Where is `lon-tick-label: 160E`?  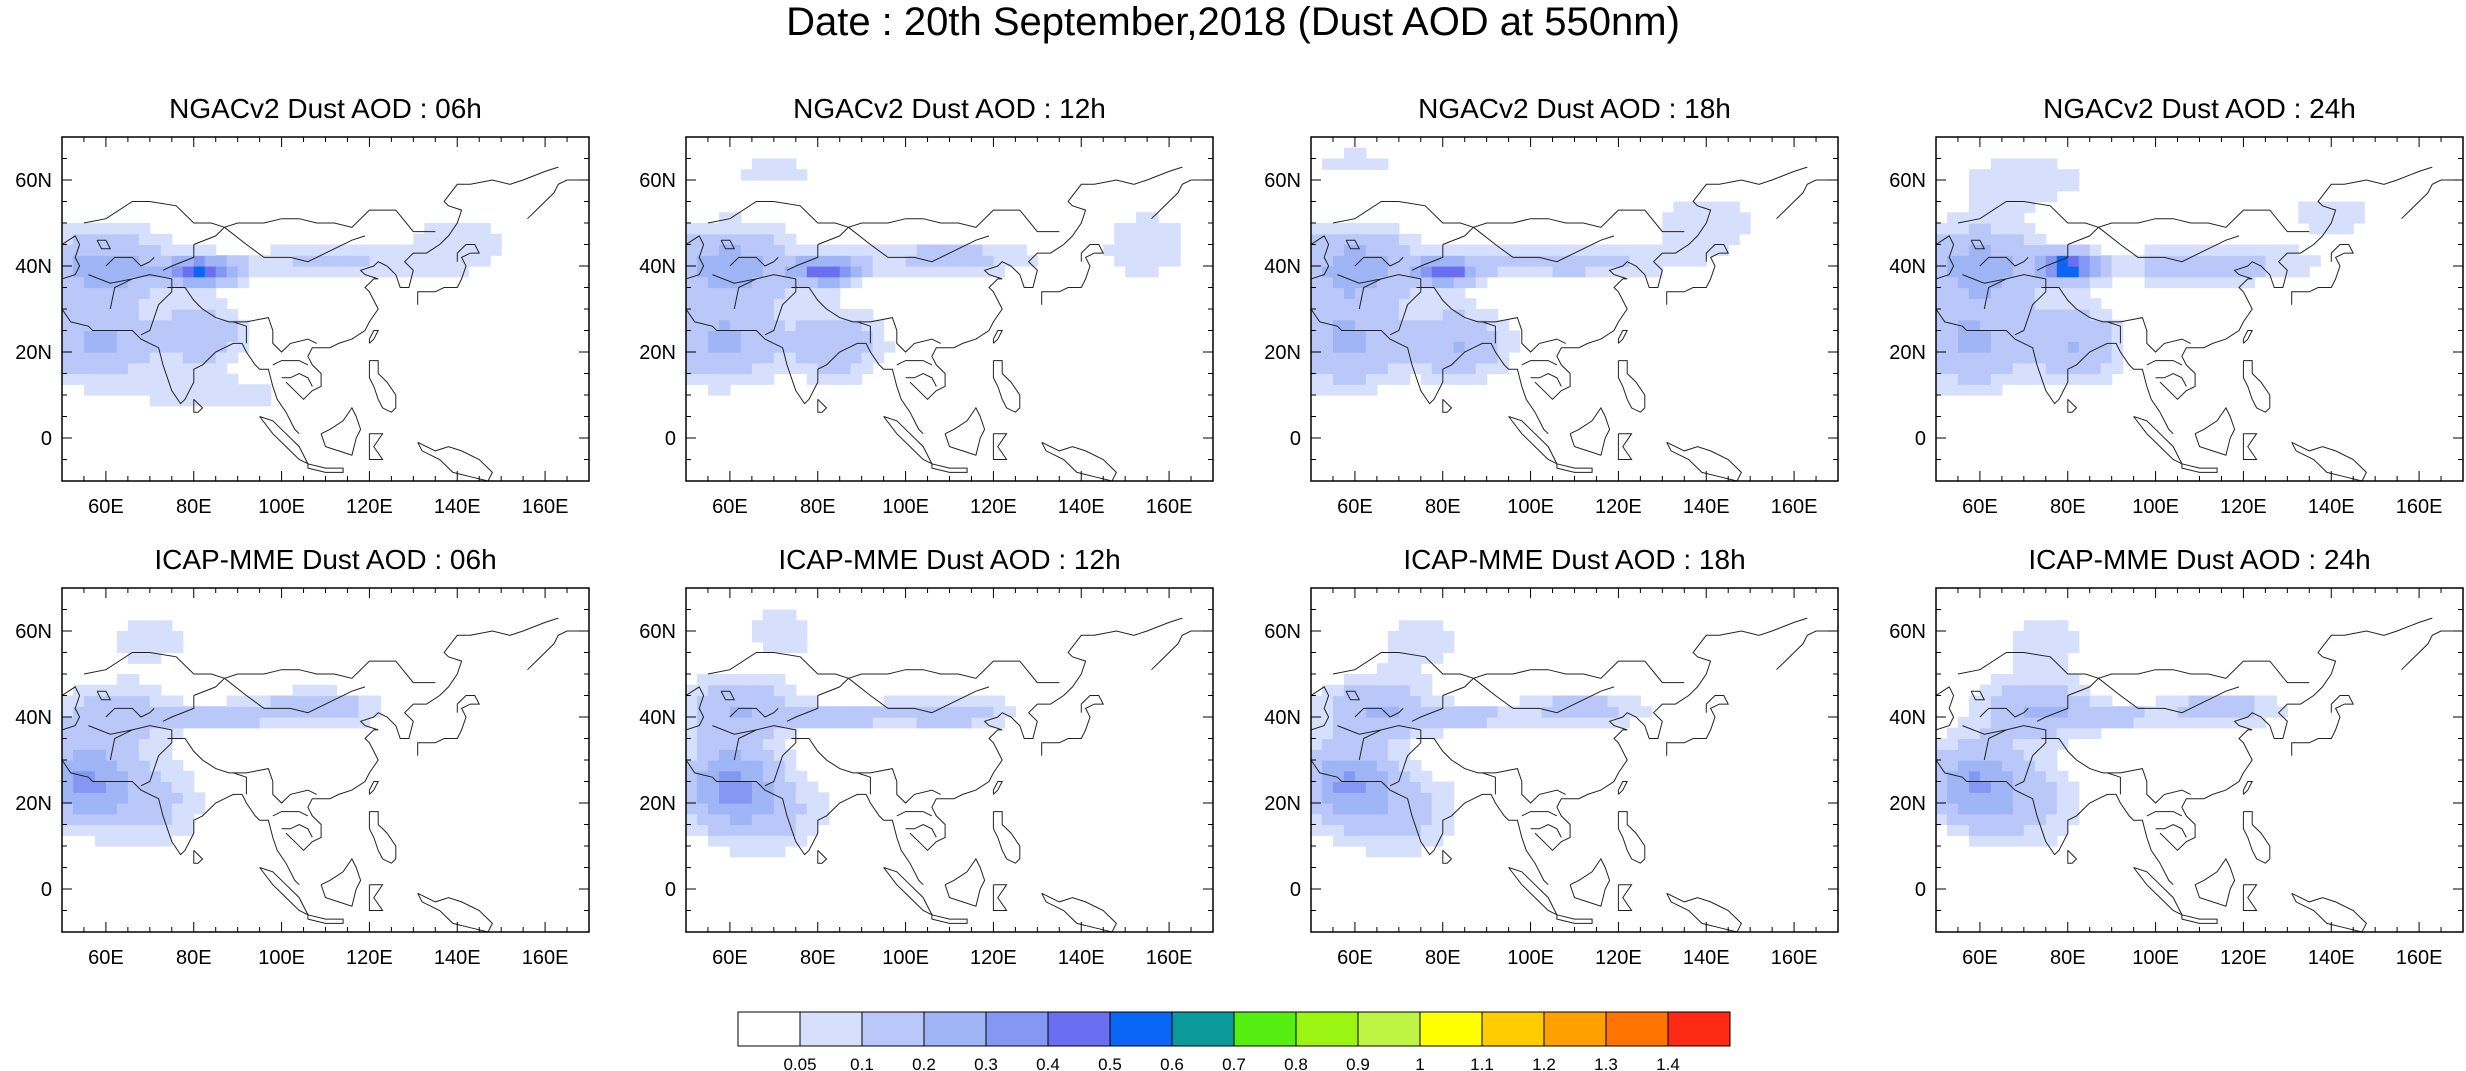
lon-tick-label: 160E is located at coordinates (1794, 958).